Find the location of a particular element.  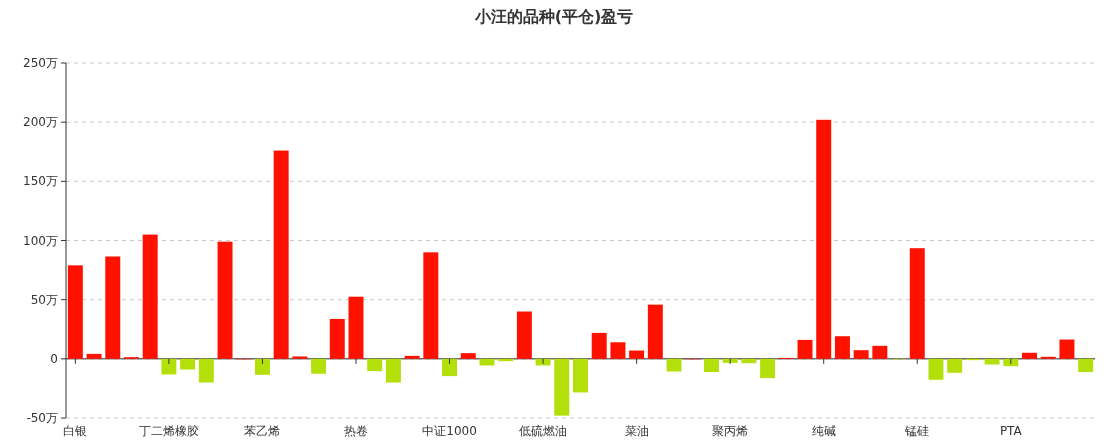

y-tick-label: 250万 is located at coordinates (40, 63).